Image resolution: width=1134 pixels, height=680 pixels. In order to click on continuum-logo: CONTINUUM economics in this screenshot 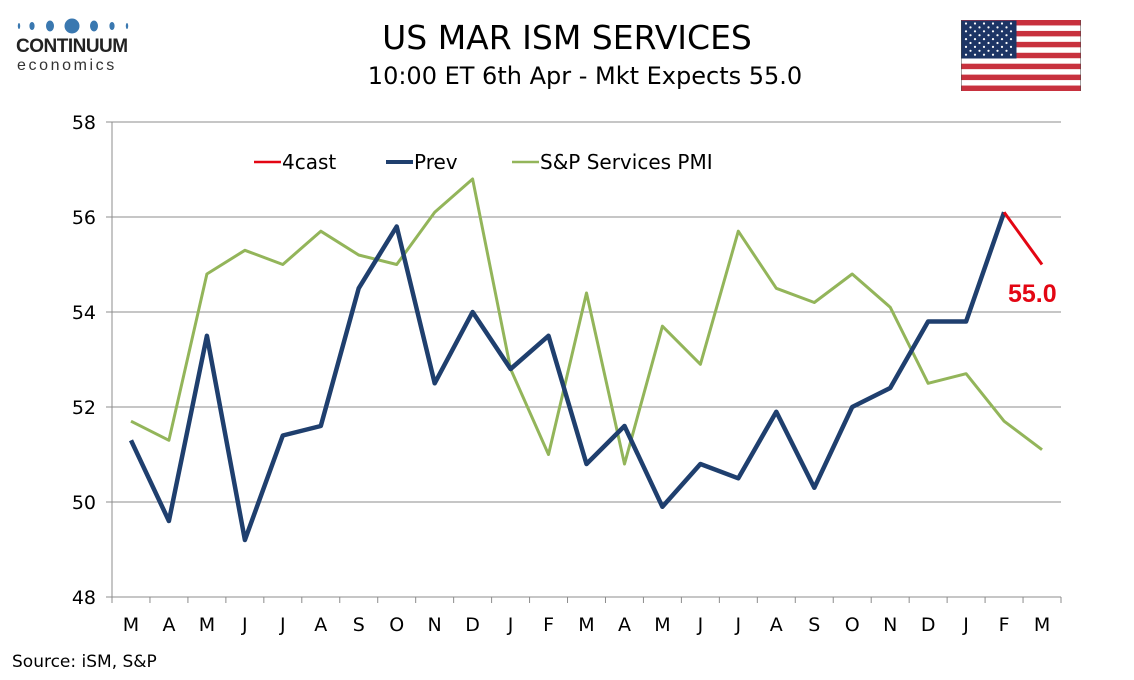, I will do `click(74, 45)`.